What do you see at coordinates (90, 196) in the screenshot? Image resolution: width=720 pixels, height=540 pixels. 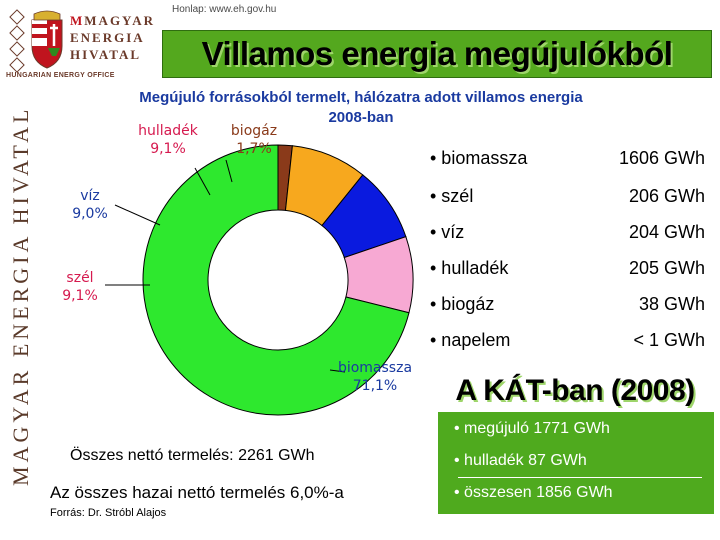 I see `category-label-víz: víz` at bounding box center [90, 196].